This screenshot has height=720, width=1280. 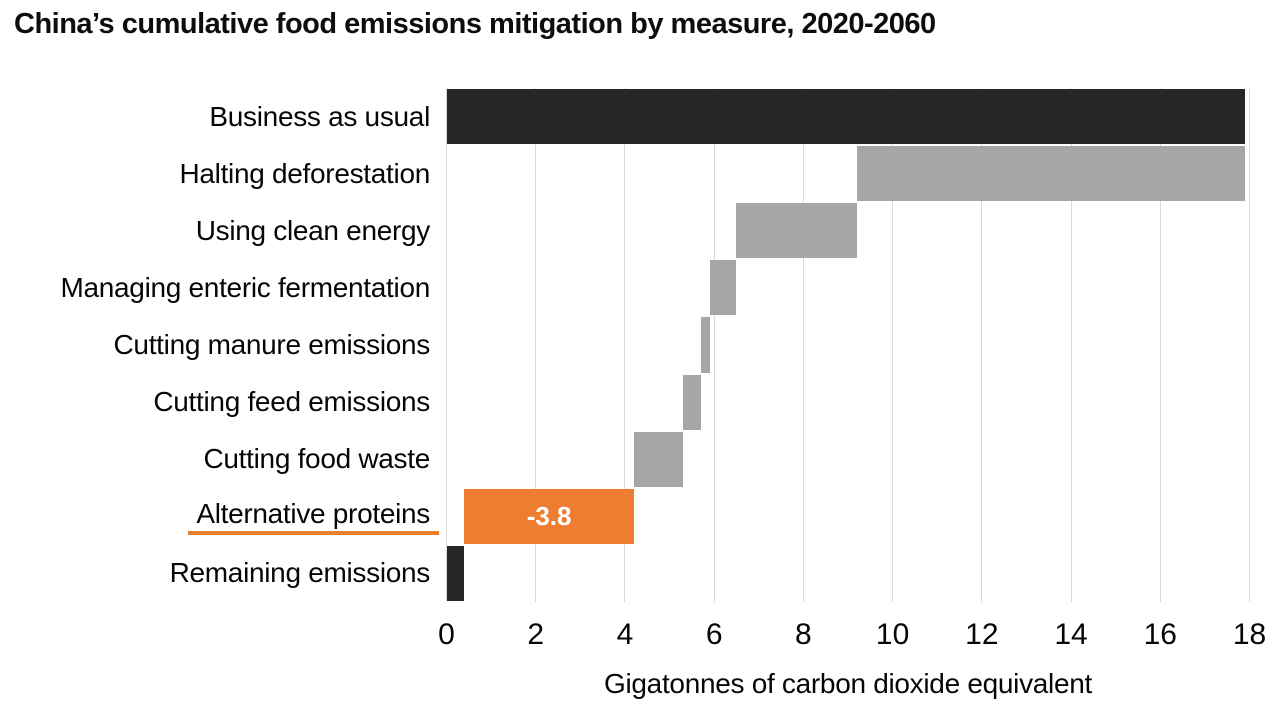 I want to click on x-axis-title: Gigatonnes of carbon dioxide equivalent, so click(x=848, y=683).